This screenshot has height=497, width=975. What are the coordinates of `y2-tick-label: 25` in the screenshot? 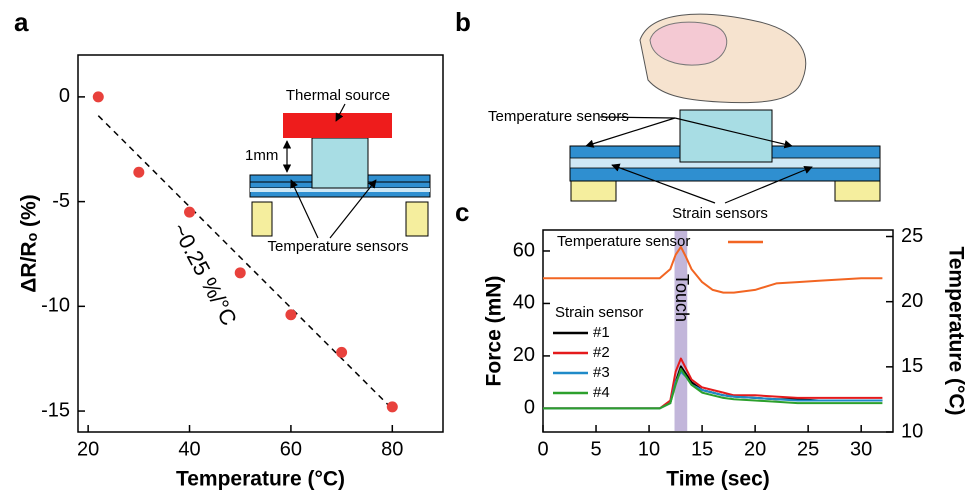 It's located at (912, 236).